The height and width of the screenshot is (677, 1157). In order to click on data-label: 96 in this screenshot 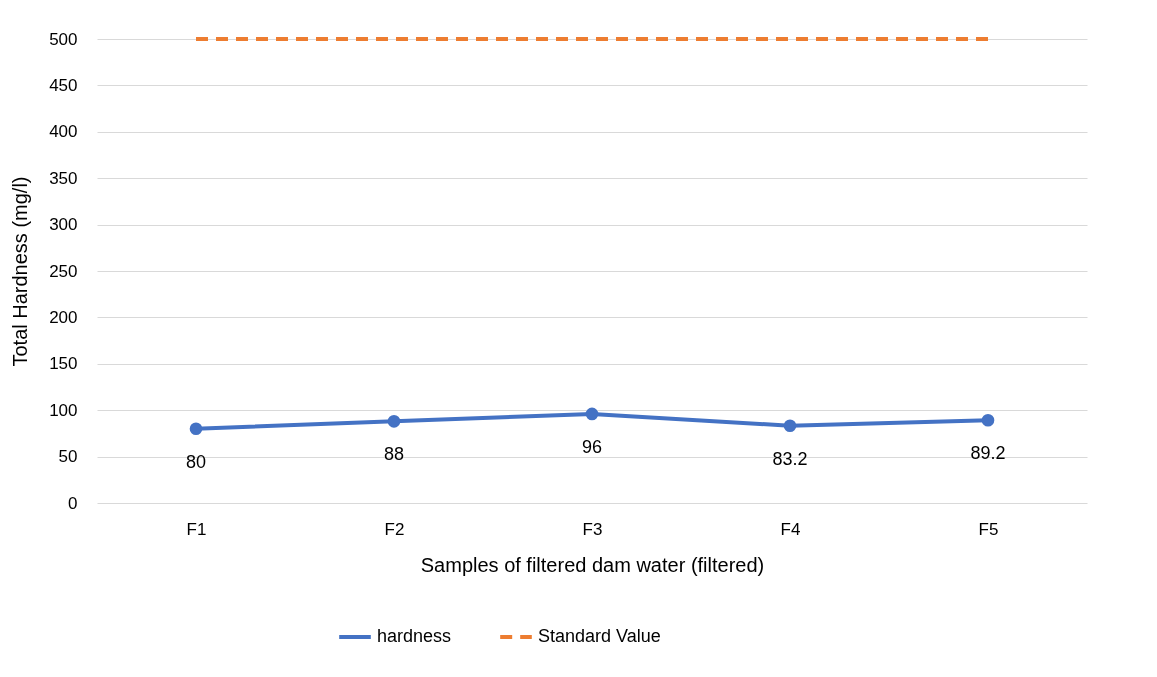, I will do `click(592, 446)`.